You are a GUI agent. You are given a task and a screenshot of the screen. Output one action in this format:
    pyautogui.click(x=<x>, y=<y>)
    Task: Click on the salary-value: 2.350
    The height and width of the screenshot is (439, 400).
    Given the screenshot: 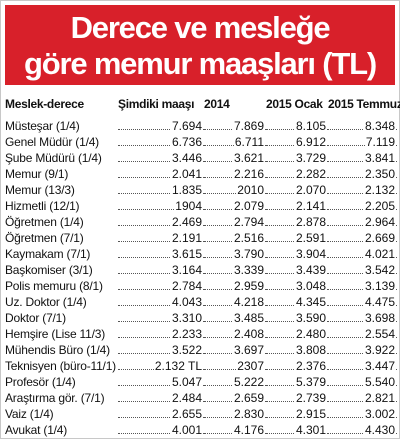 What is the action you would take?
    pyautogui.click(x=379, y=174)
    